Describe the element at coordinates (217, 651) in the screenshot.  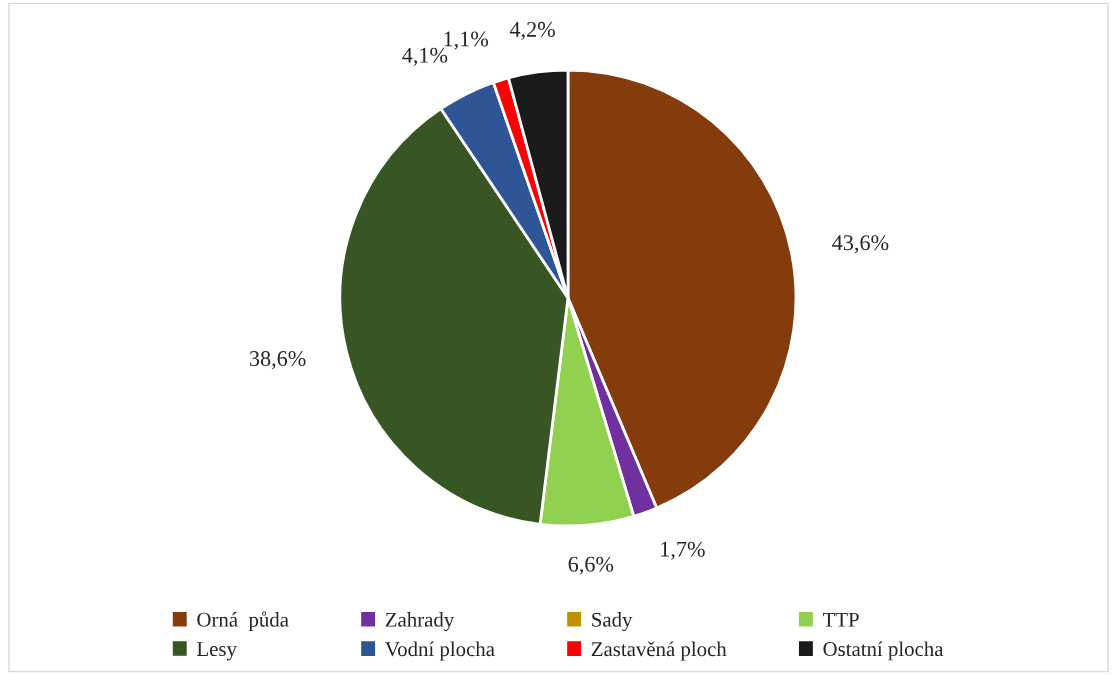
I see `legend-label: Lesy` at that location.